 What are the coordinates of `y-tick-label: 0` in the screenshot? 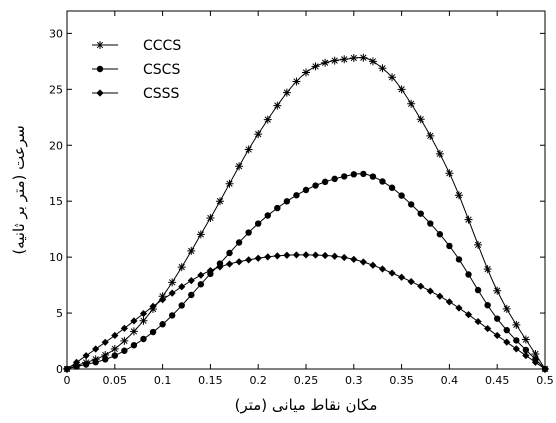 It's located at (59, 369).